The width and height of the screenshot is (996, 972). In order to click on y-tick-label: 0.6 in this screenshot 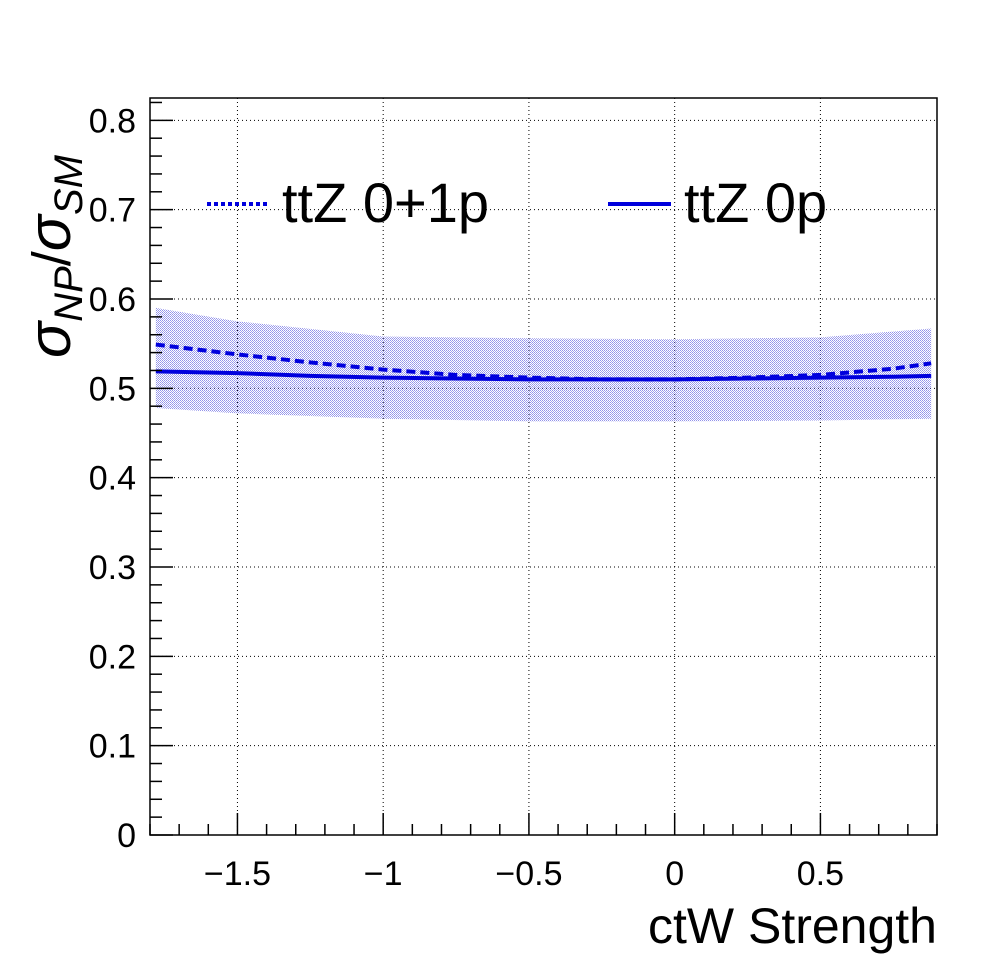, I will do `click(112, 300)`.